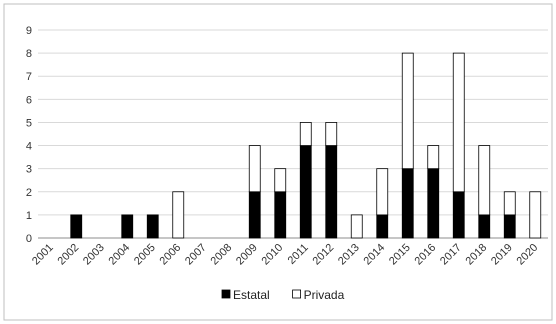 This screenshot has width=556, height=324. Describe the element at coordinates (29, 54) in the screenshot. I see `y-tick-label: 8` at that location.